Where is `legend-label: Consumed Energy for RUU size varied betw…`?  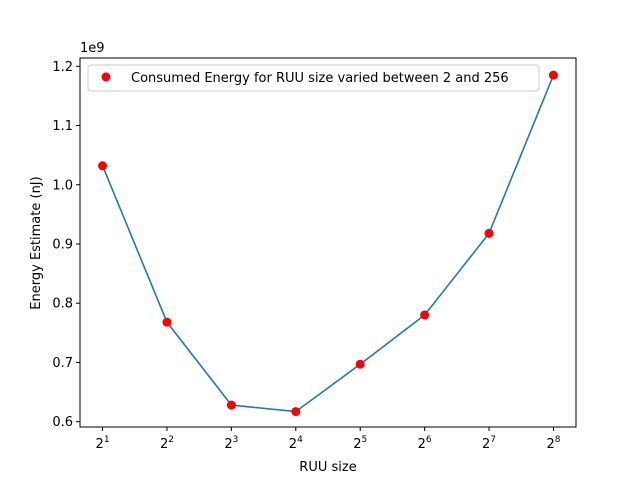
legend-label: Consumed Energy for RUU size varied betw… is located at coordinates (320, 78).